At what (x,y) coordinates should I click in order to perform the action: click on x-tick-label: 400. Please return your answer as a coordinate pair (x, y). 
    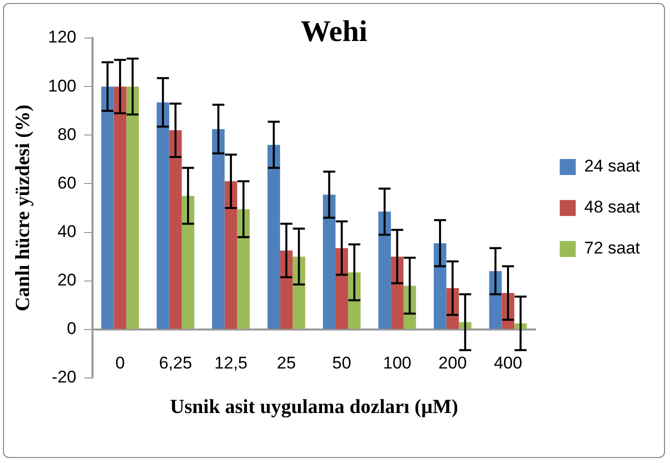
    Looking at the image, I should click on (508, 362).